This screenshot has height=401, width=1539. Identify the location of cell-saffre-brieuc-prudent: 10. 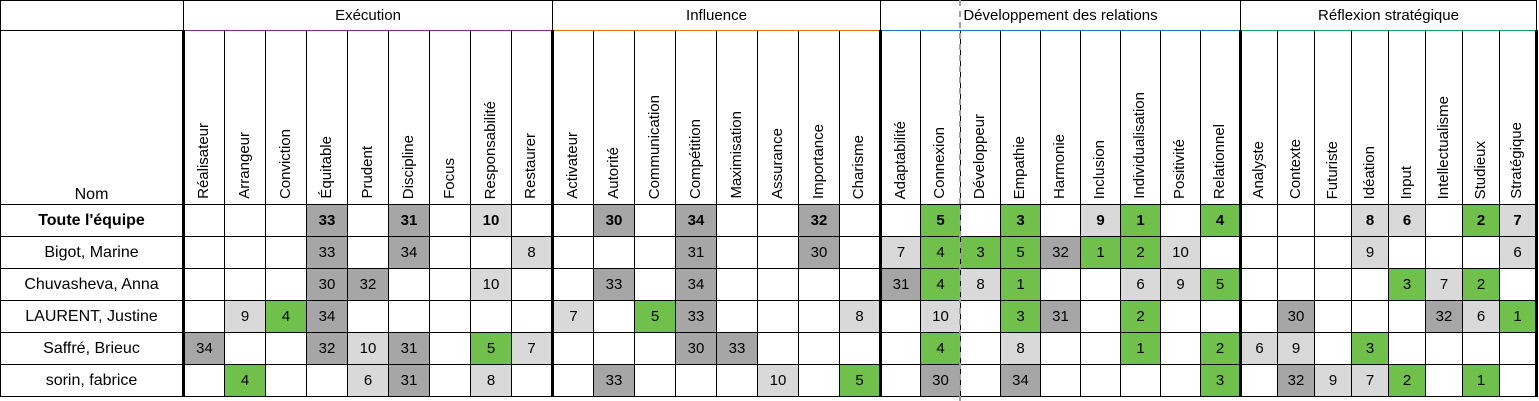
(368, 348).